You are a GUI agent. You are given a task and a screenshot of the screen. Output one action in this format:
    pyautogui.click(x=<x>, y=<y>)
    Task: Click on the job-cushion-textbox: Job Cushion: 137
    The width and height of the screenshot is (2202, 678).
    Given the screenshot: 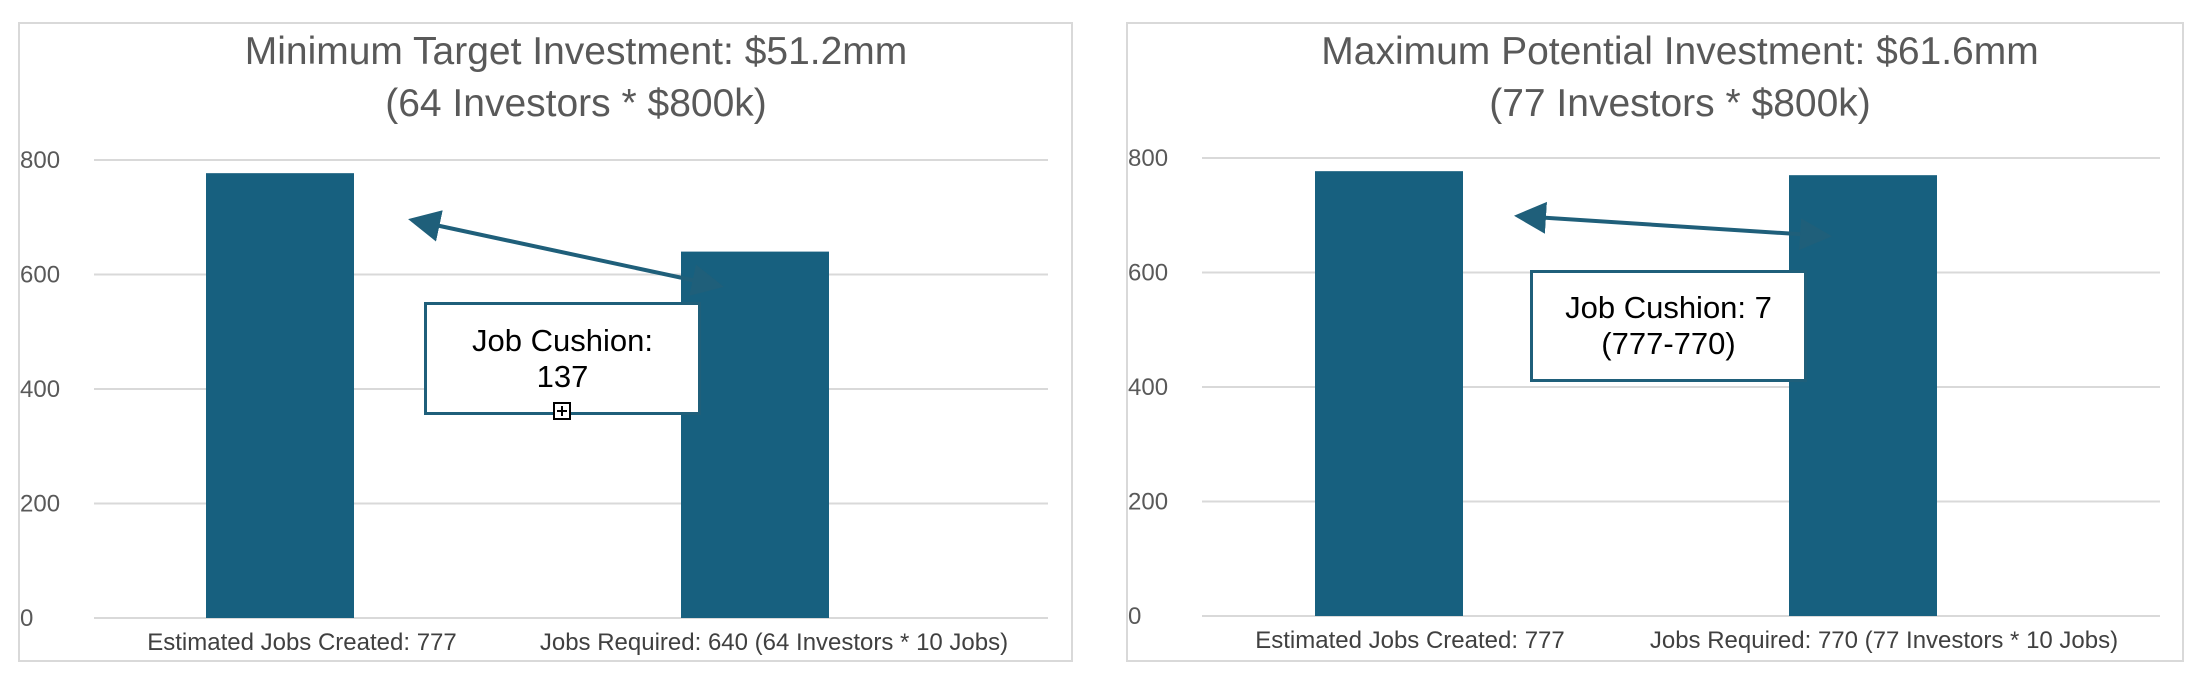 What is the action you would take?
    pyautogui.click(x=562, y=358)
    